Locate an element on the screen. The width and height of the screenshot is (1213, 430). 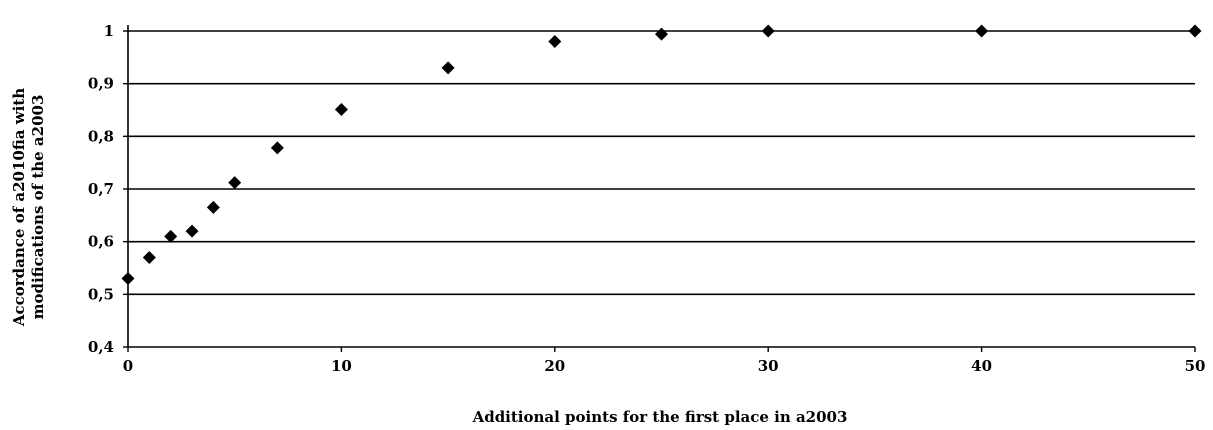
y-tick-label-2: 0,6 is located at coordinates (101, 242).